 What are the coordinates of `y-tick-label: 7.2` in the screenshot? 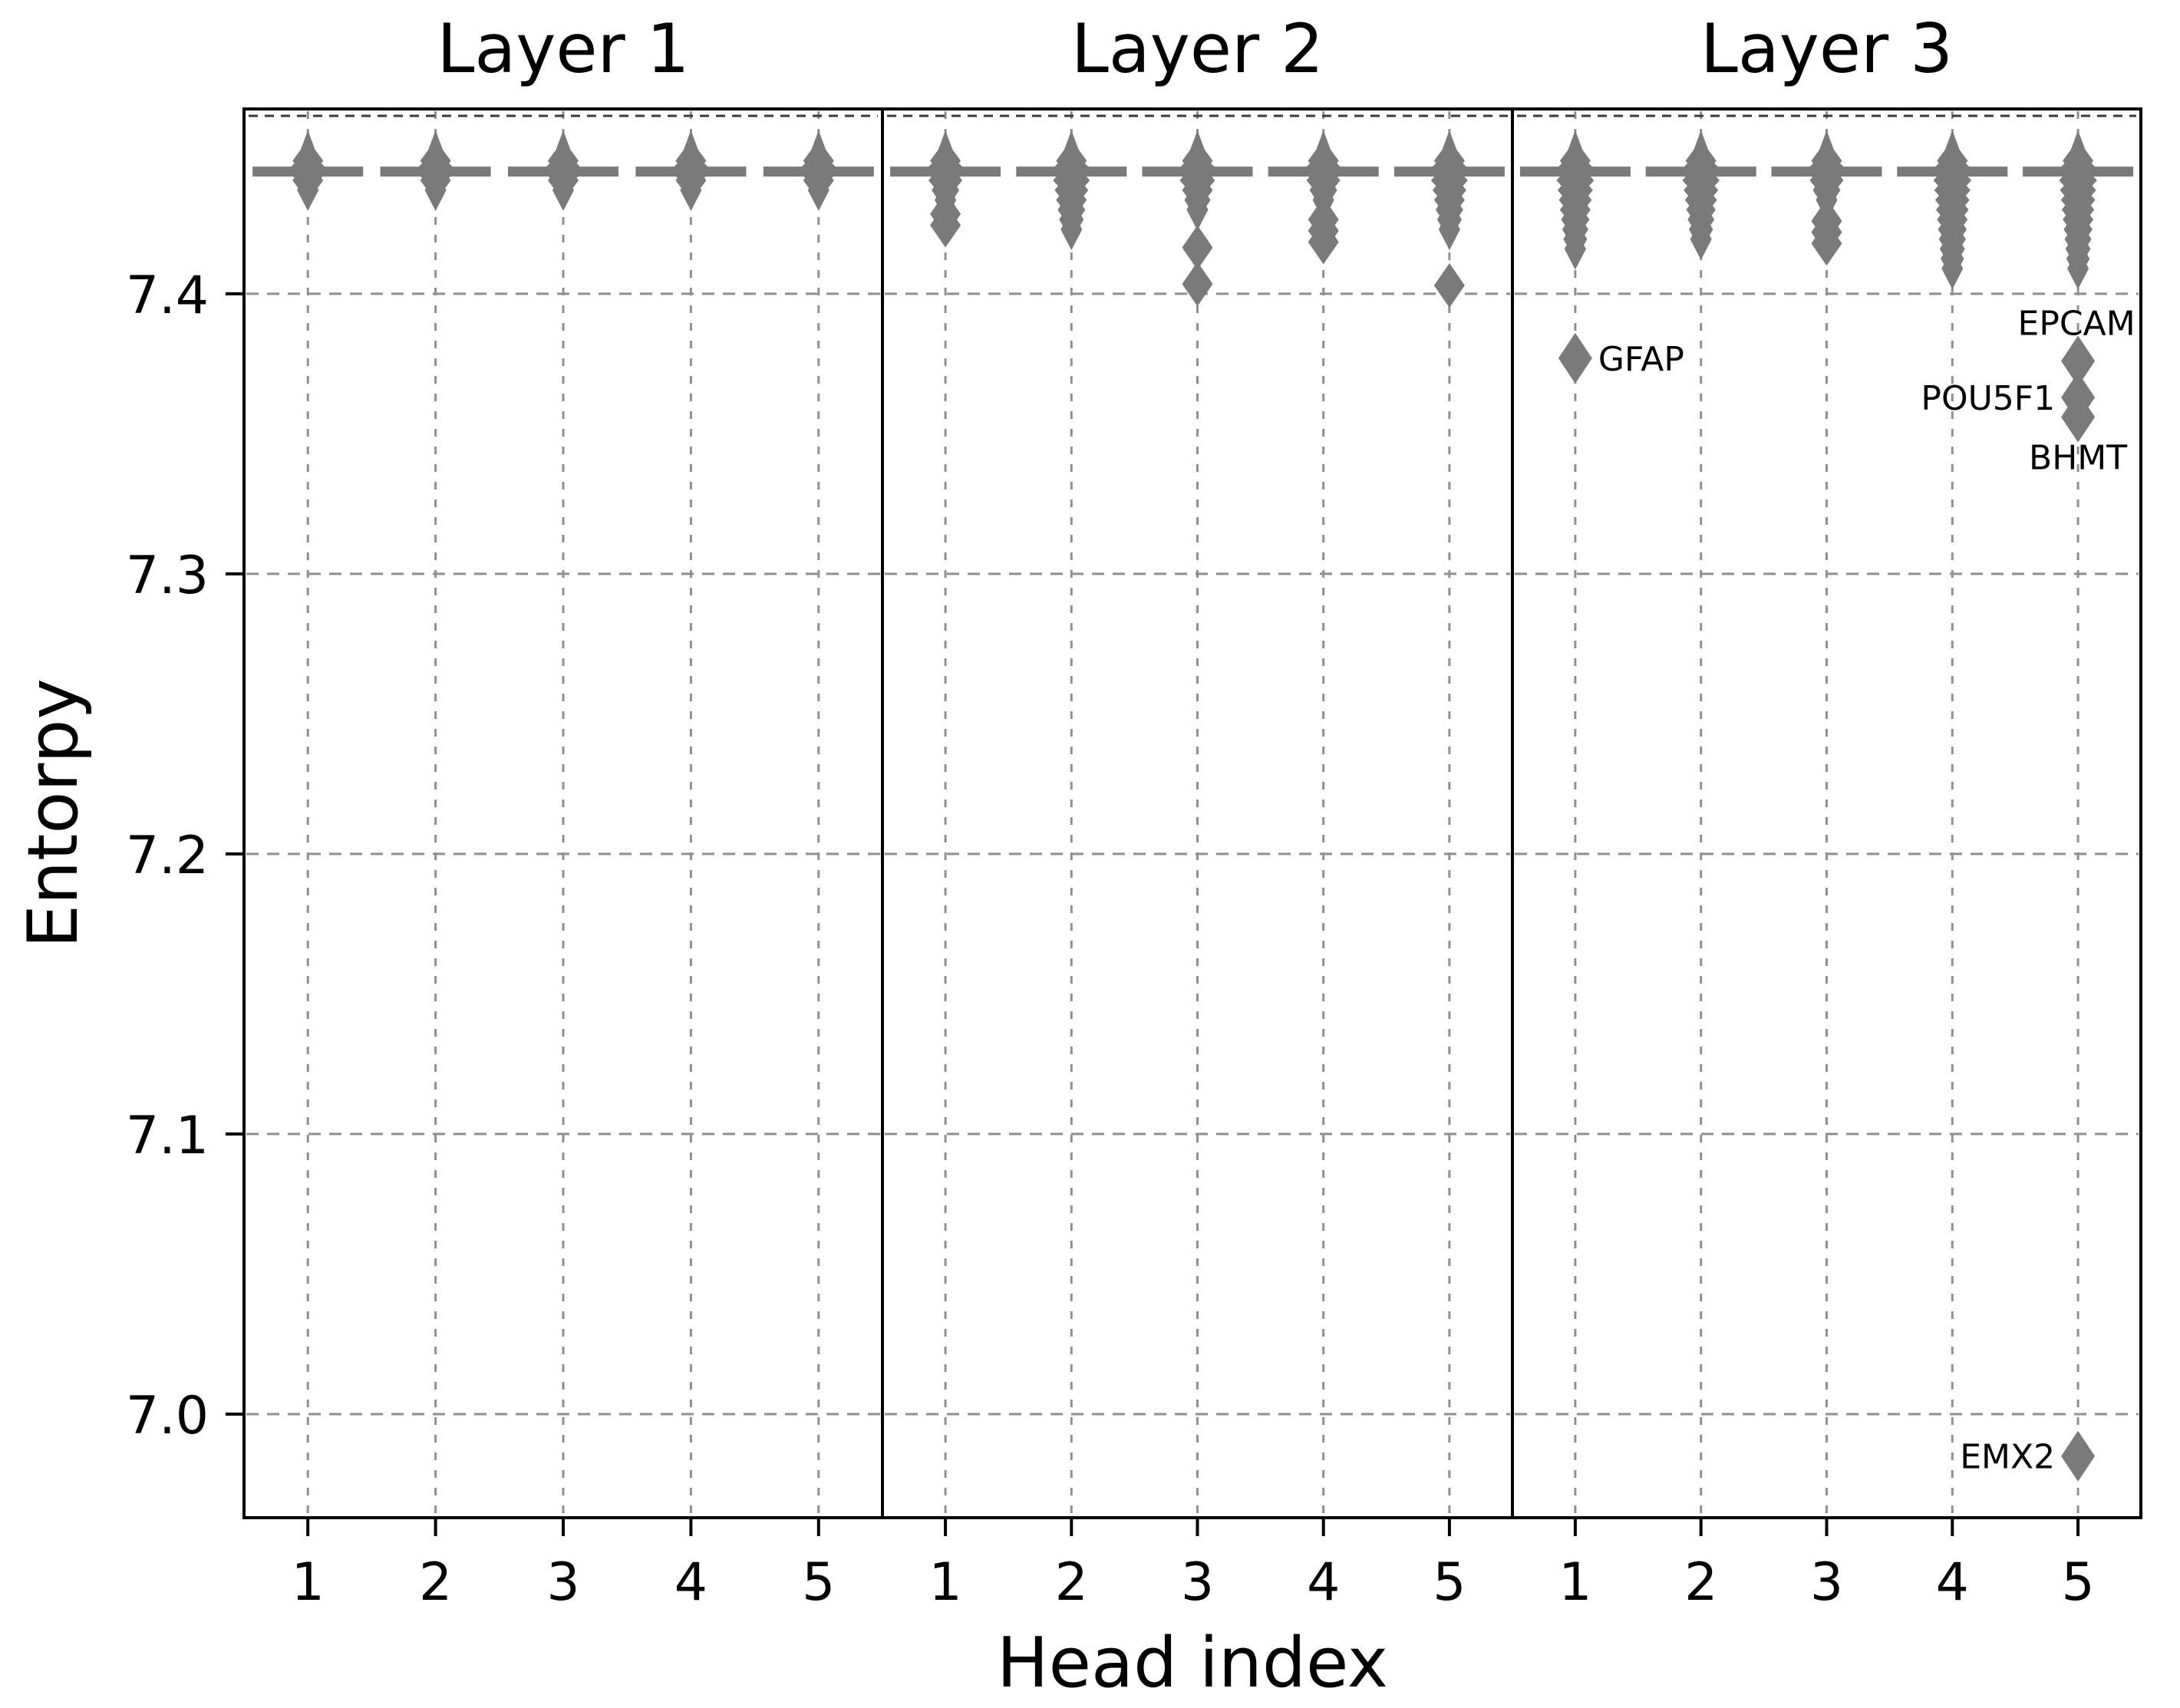 It's located at (167, 856).